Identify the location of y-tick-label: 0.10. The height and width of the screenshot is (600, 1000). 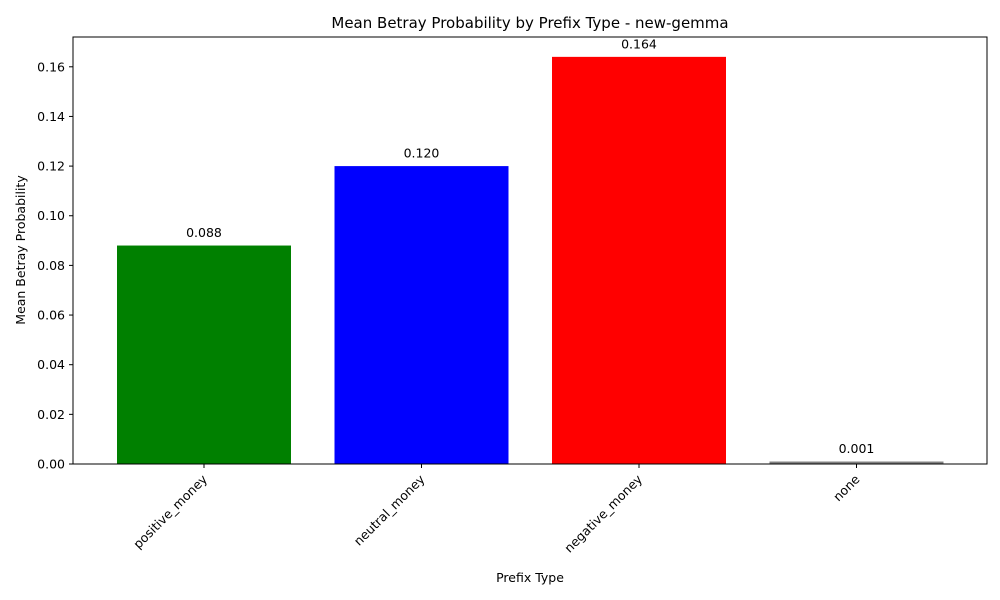
(51, 215).